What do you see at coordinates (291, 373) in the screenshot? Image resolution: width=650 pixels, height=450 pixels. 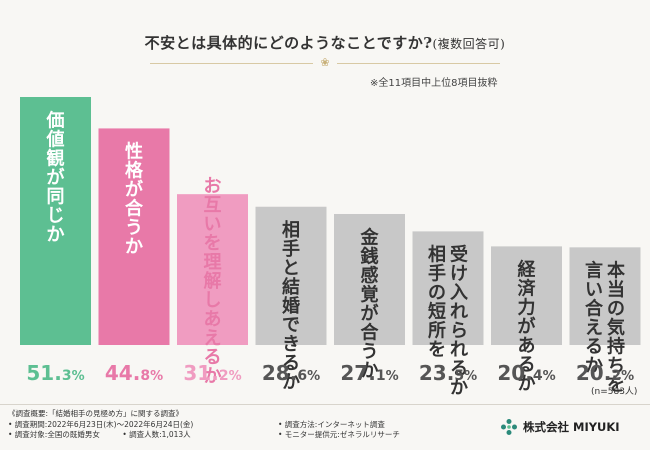 I see `value-label: 28.6%` at bounding box center [291, 373].